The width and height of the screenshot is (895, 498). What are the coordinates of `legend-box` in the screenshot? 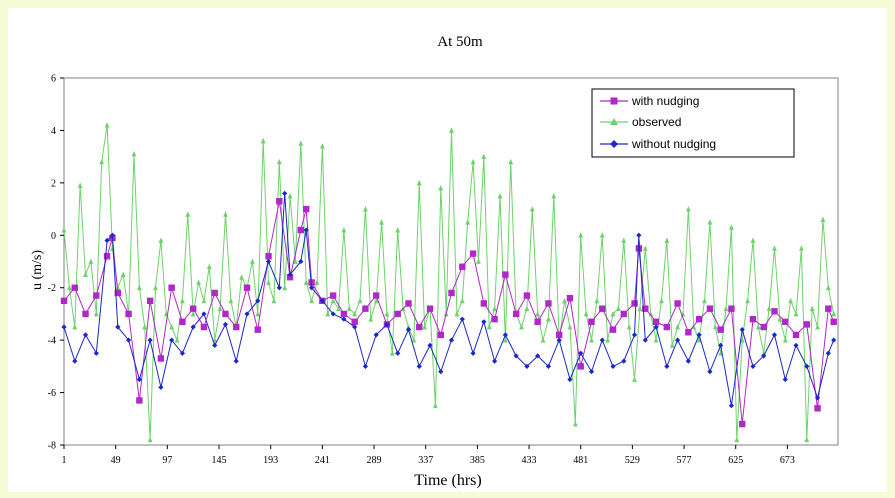 It's located at (693, 123).